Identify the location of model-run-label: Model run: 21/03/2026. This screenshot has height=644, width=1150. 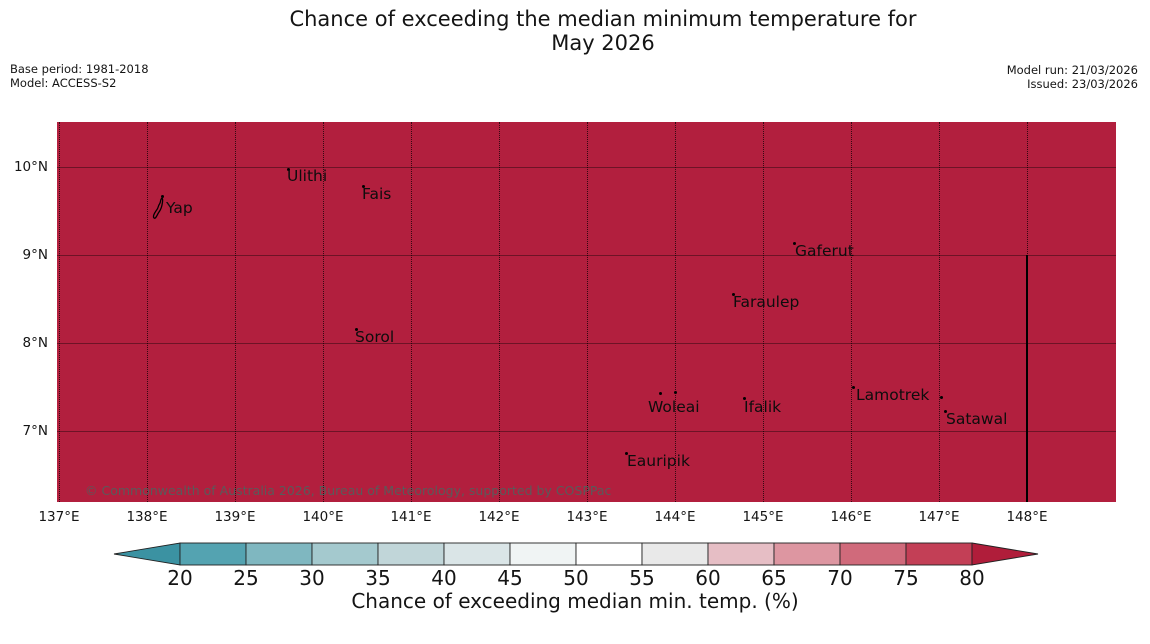
(1072, 70).